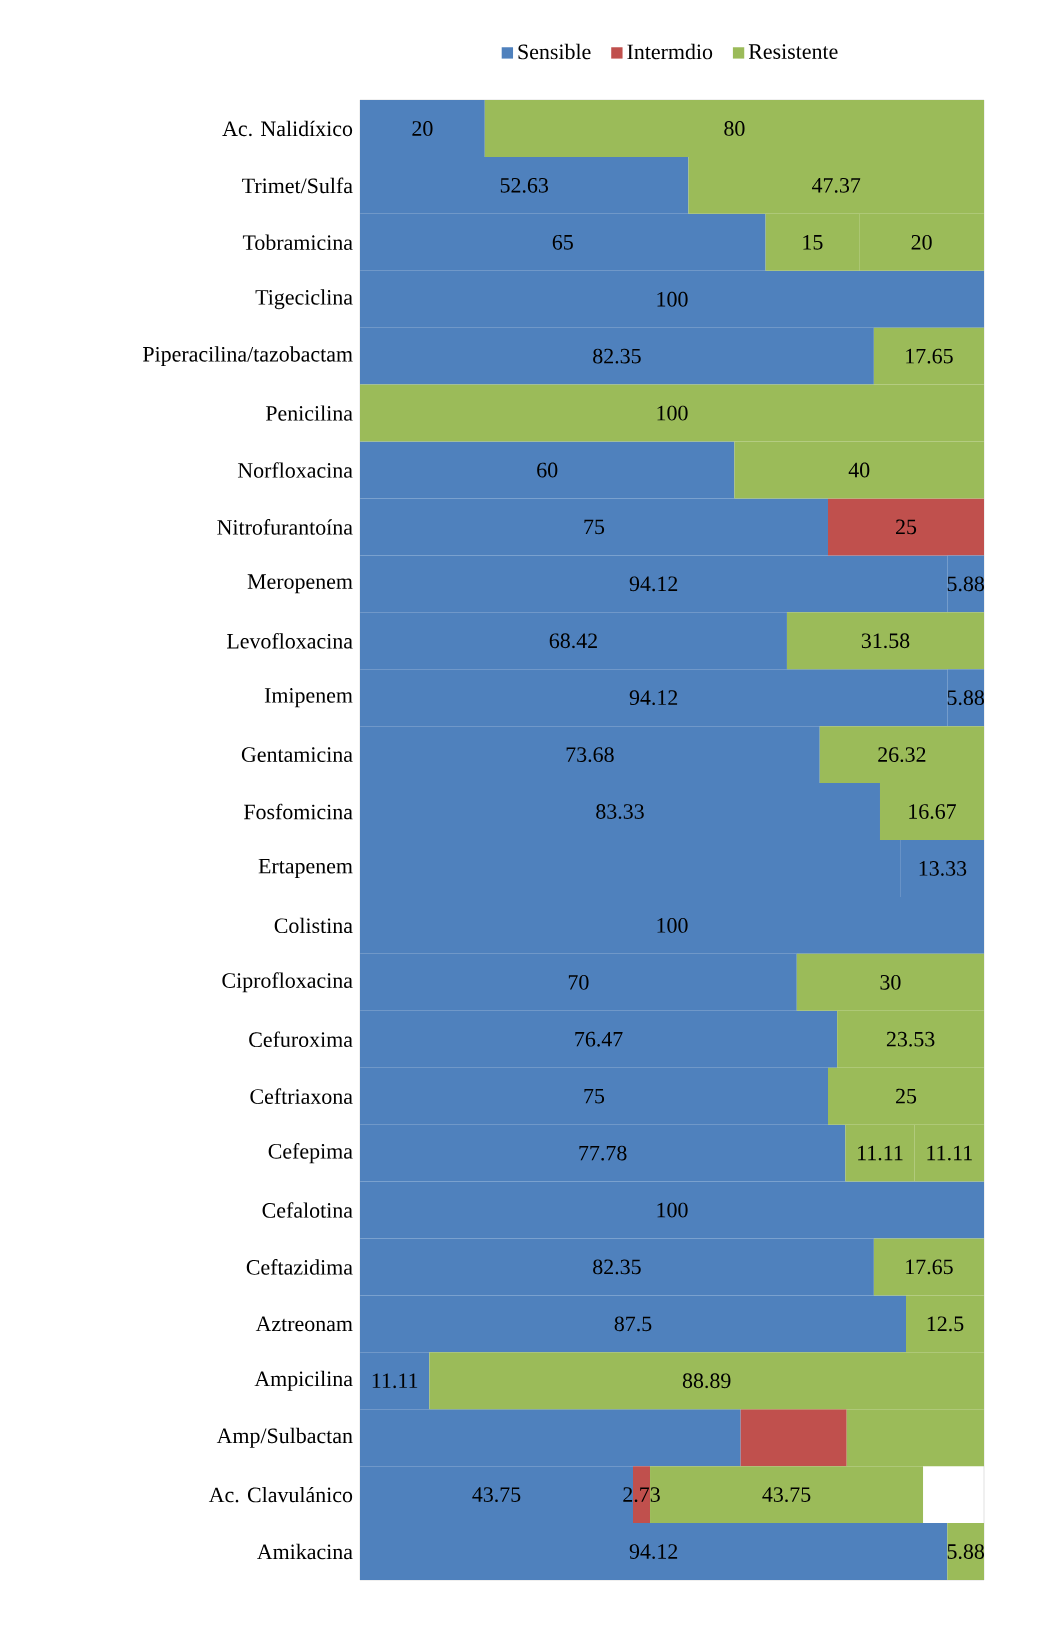  I want to click on legend-label: Intermdio, so click(670, 51).